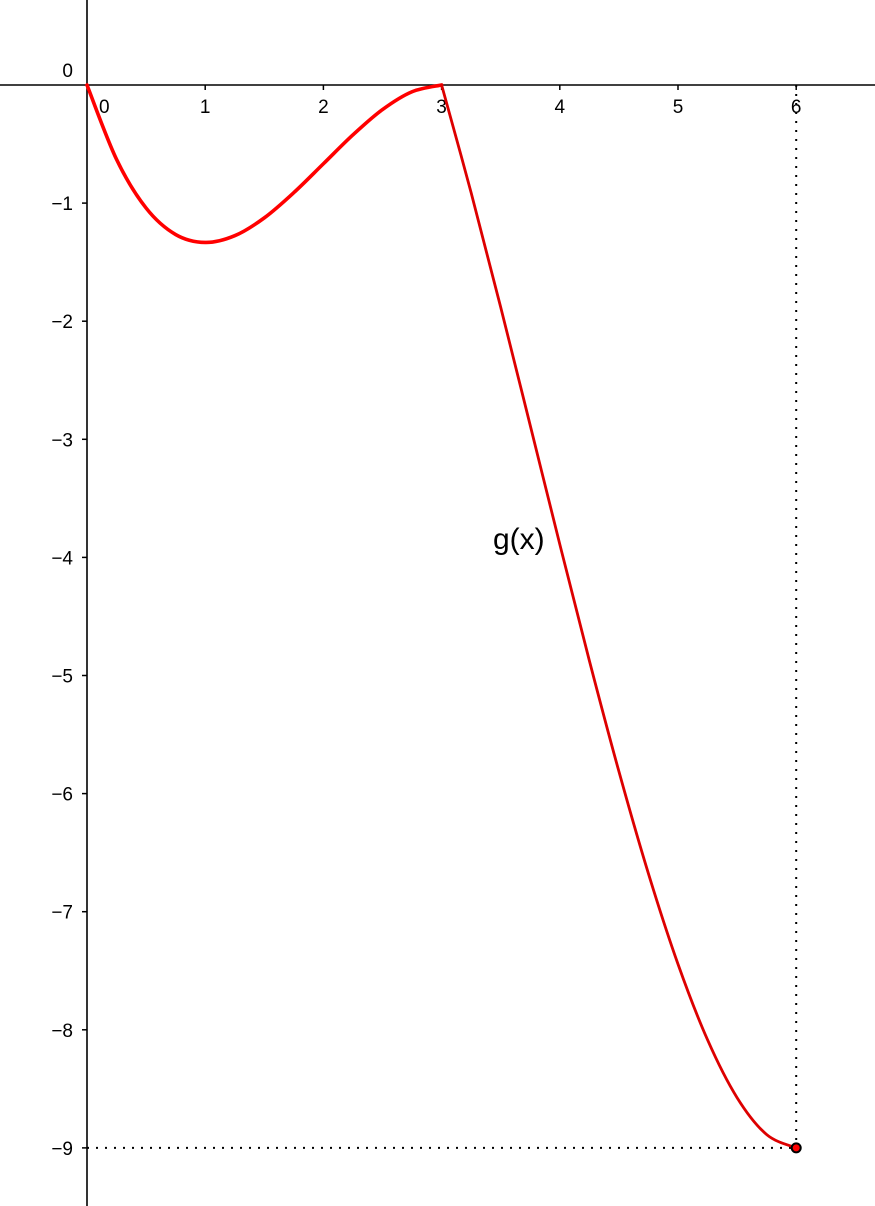 The width and height of the screenshot is (875, 1206). What do you see at coordinates (62, 558) in the screenshot?
I see `y-tick-label: −4` at bounding box center [62, 558].